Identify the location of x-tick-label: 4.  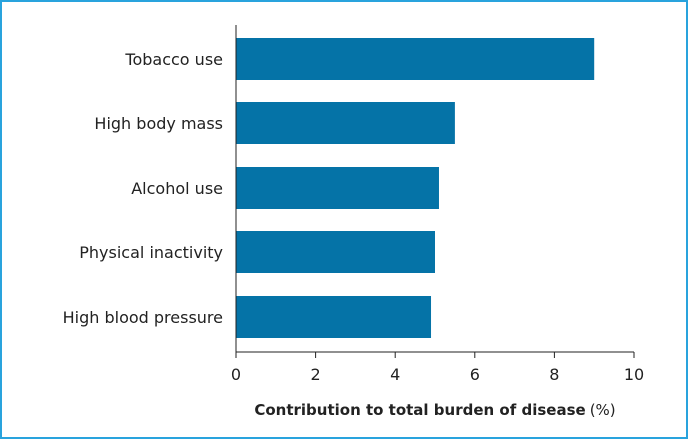
(395, 374).